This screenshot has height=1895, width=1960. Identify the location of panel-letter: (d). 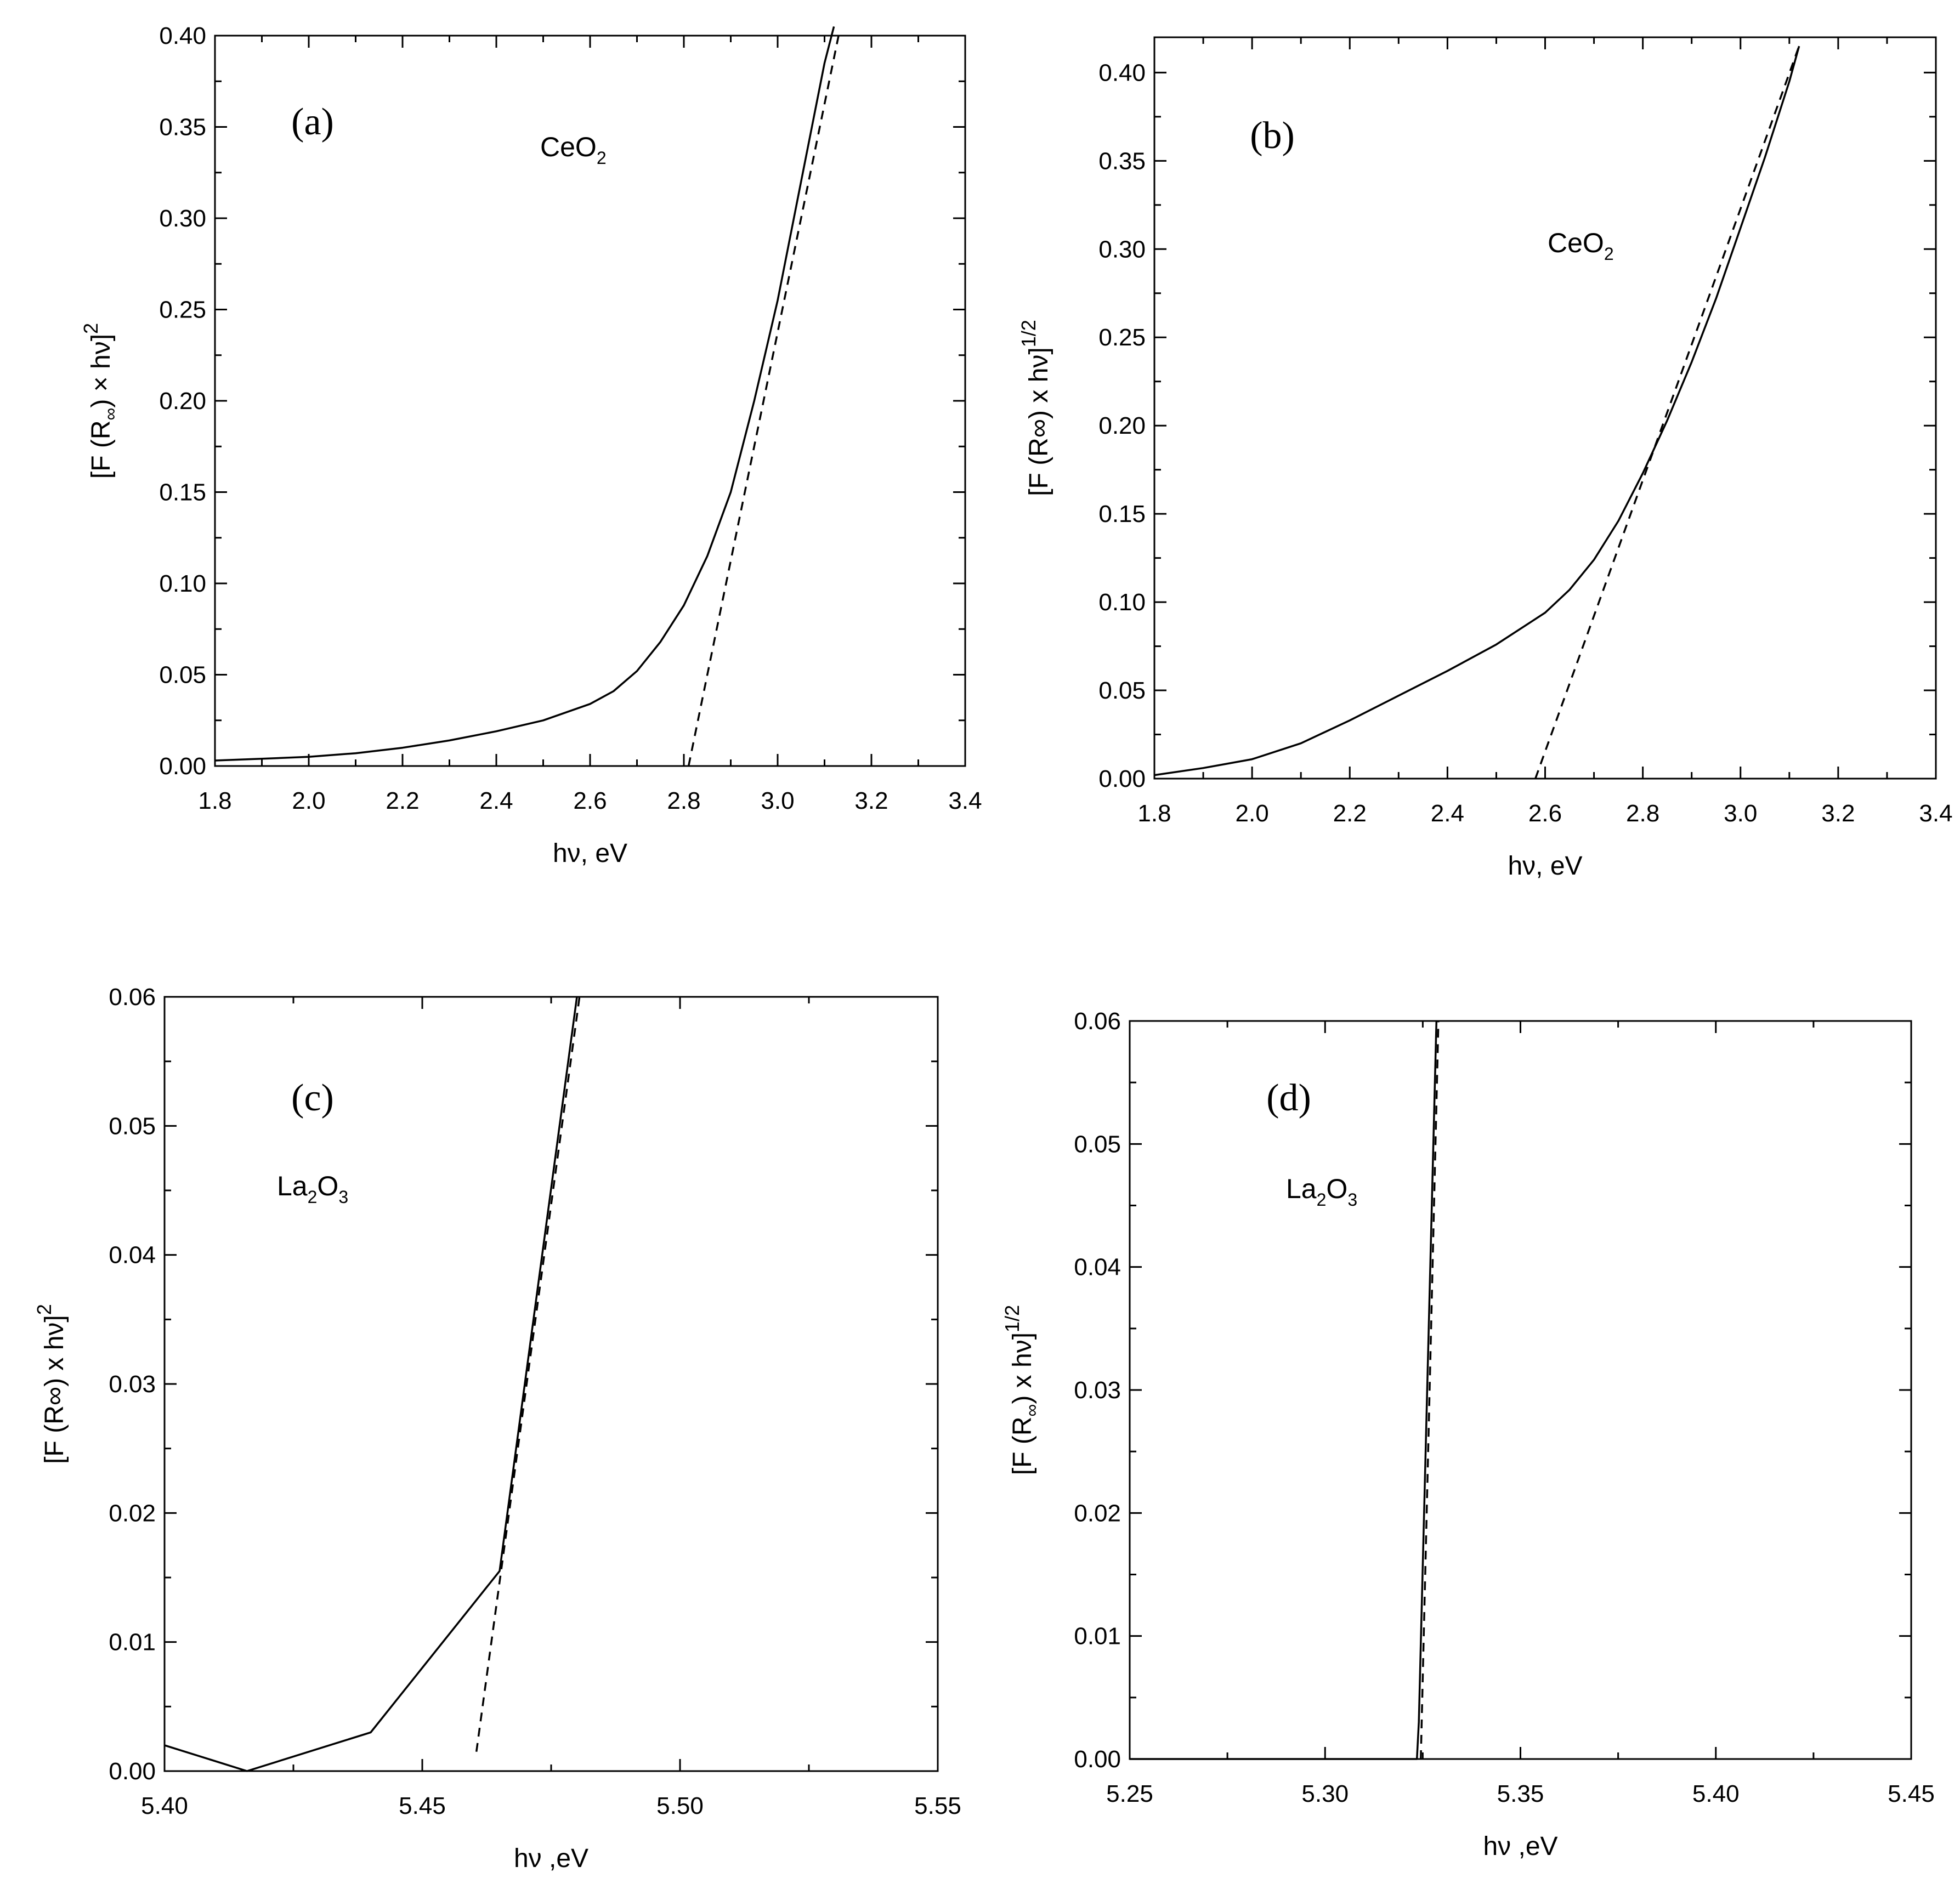
(1288, 1098).